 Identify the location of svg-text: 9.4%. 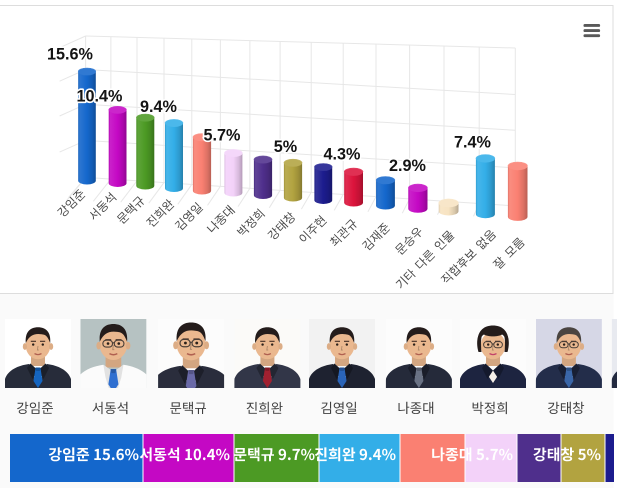
(158, 107).